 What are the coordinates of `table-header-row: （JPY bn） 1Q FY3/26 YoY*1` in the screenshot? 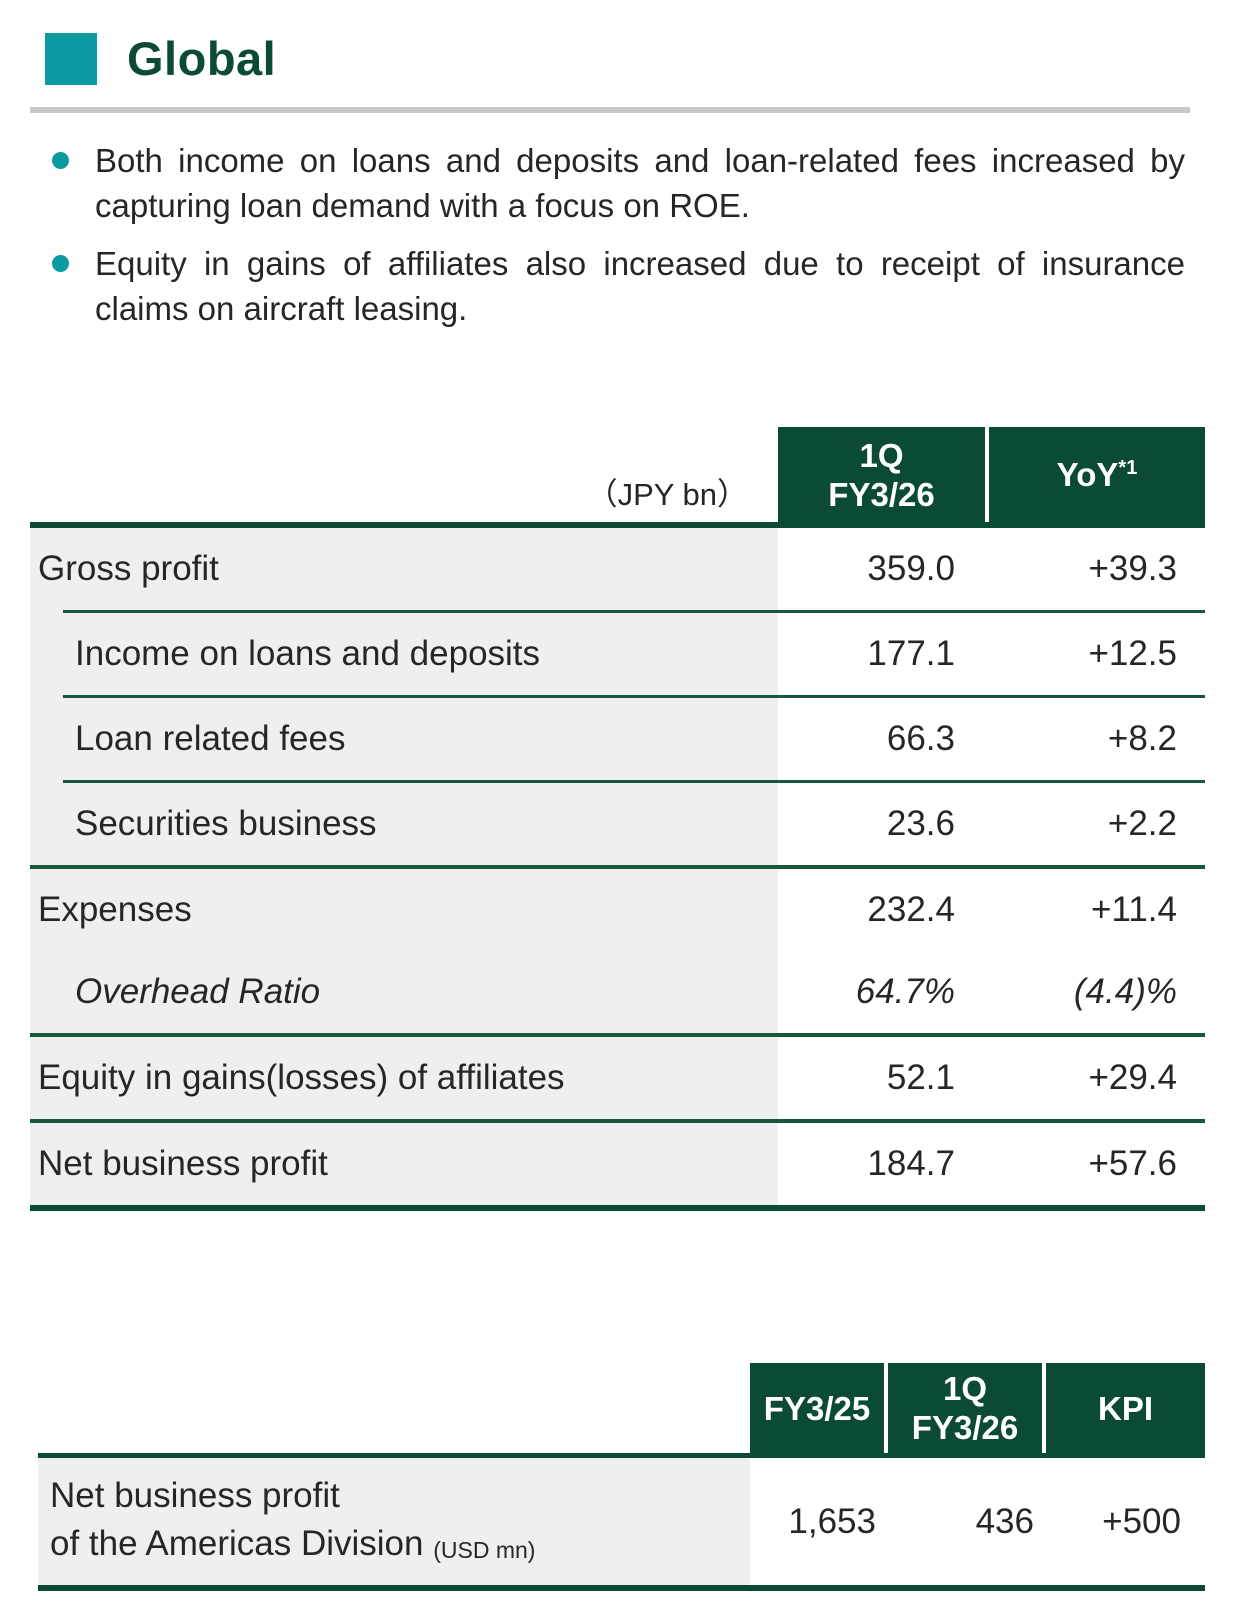 It's located at (617, 474).